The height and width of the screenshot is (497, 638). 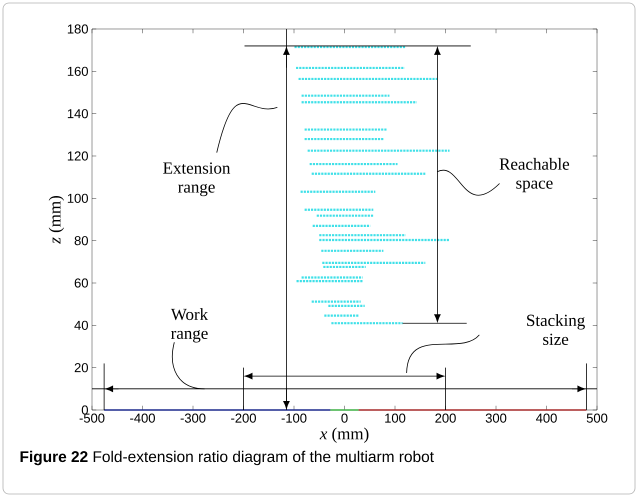 What do you see at coordinates (395, 418) in the screenshot?
I see `x-tick-label: 100` at bounding box center [395, 418].